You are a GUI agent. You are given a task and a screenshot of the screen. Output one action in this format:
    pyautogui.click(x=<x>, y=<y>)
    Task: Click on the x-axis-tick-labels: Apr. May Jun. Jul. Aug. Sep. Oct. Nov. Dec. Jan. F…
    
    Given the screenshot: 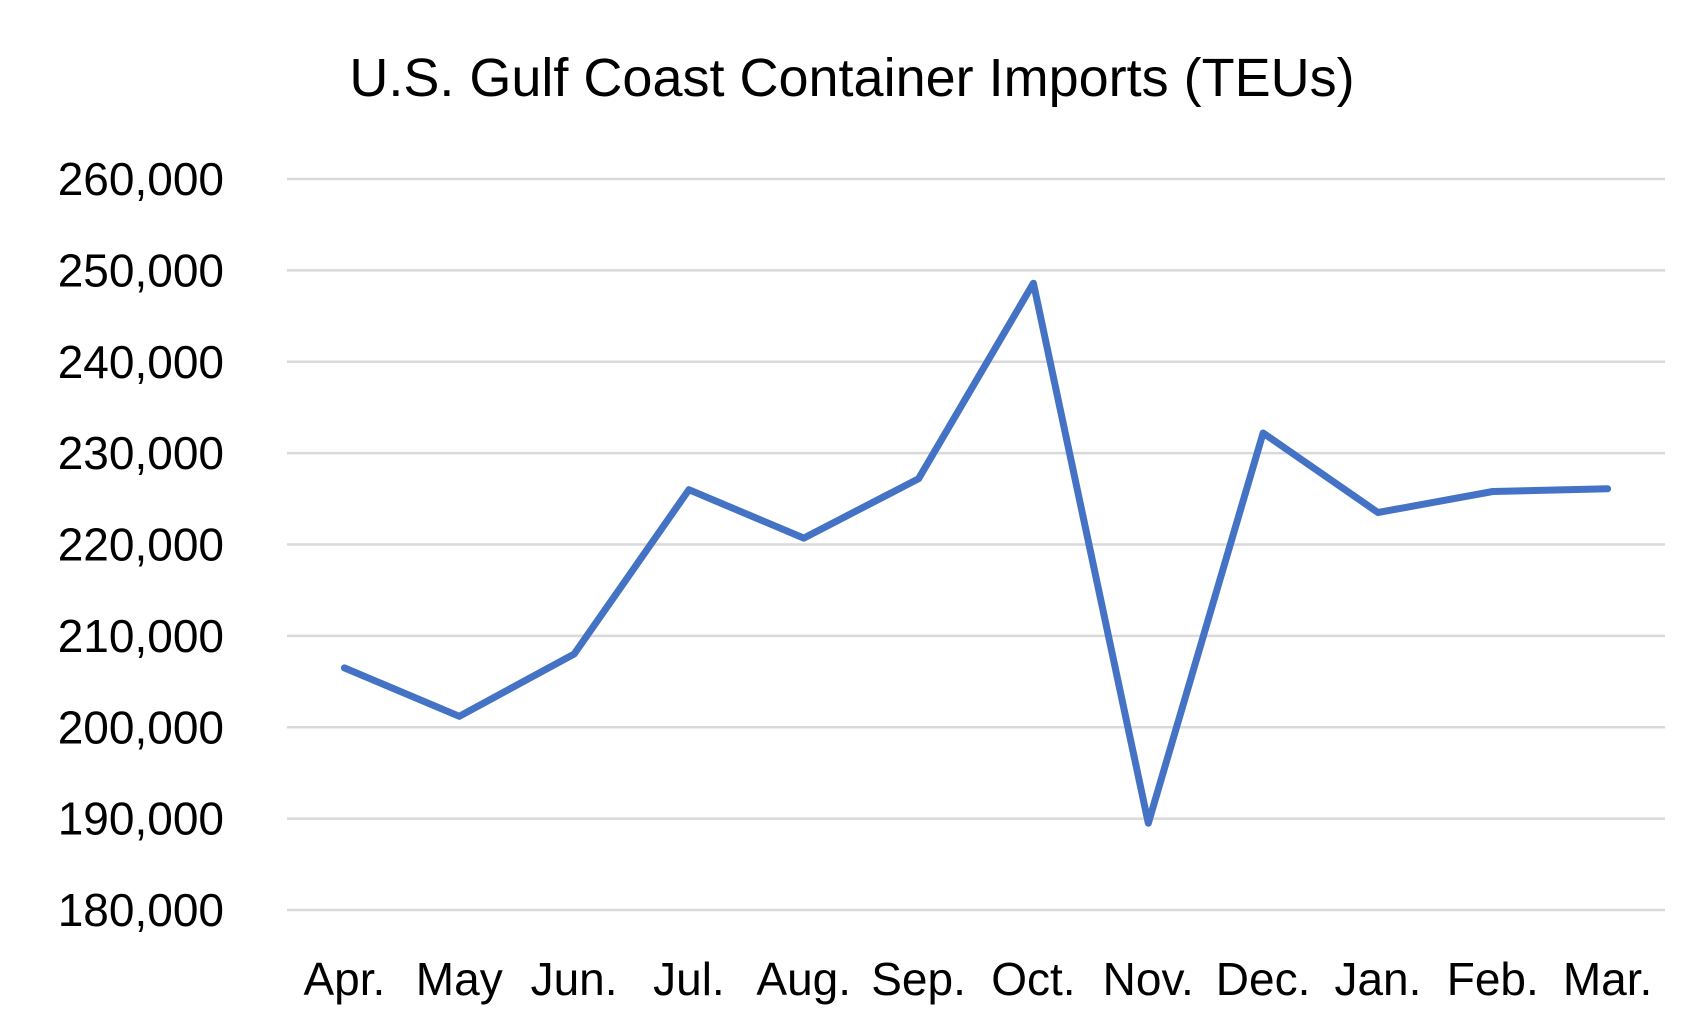 What is the action you would take?
    pyautogui.click(x=978, y=979)
    